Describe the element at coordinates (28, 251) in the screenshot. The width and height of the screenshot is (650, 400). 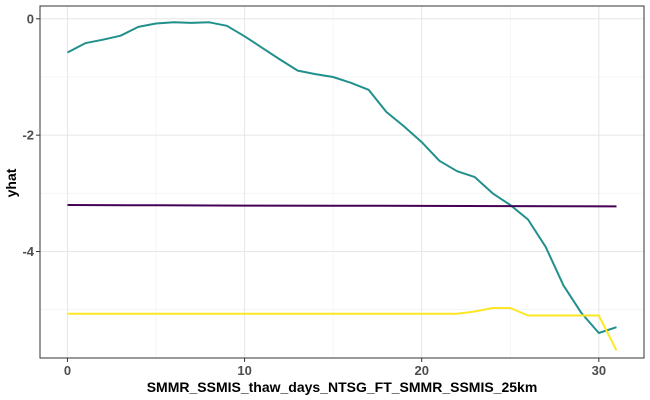
I see `y-tick-label: -4` at that location.